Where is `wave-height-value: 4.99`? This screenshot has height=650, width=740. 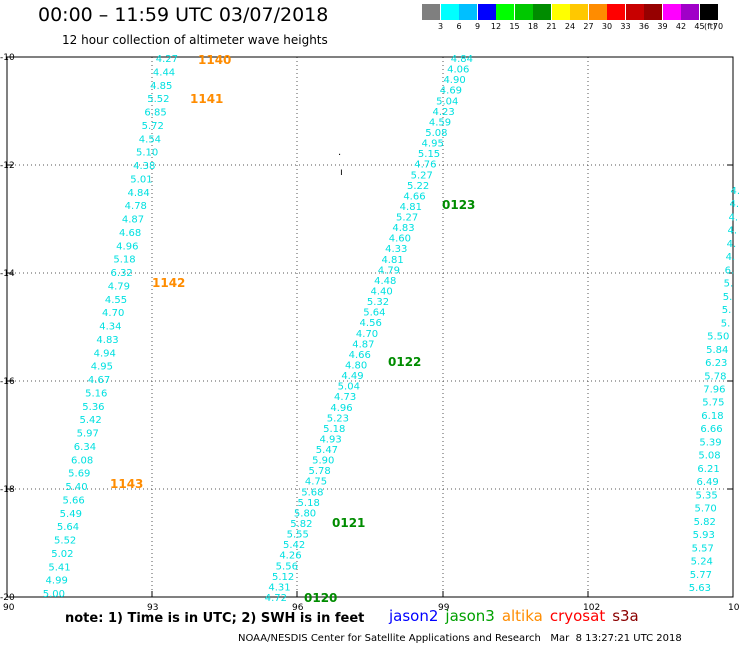
wave-height-value: 4.99 is located at coordinates (57, 581).